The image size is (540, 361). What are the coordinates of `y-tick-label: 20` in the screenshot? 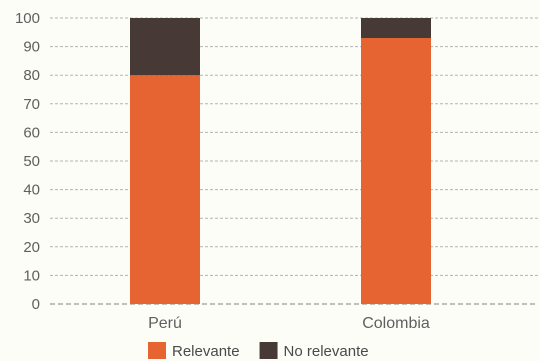 It's located at (31, 247).